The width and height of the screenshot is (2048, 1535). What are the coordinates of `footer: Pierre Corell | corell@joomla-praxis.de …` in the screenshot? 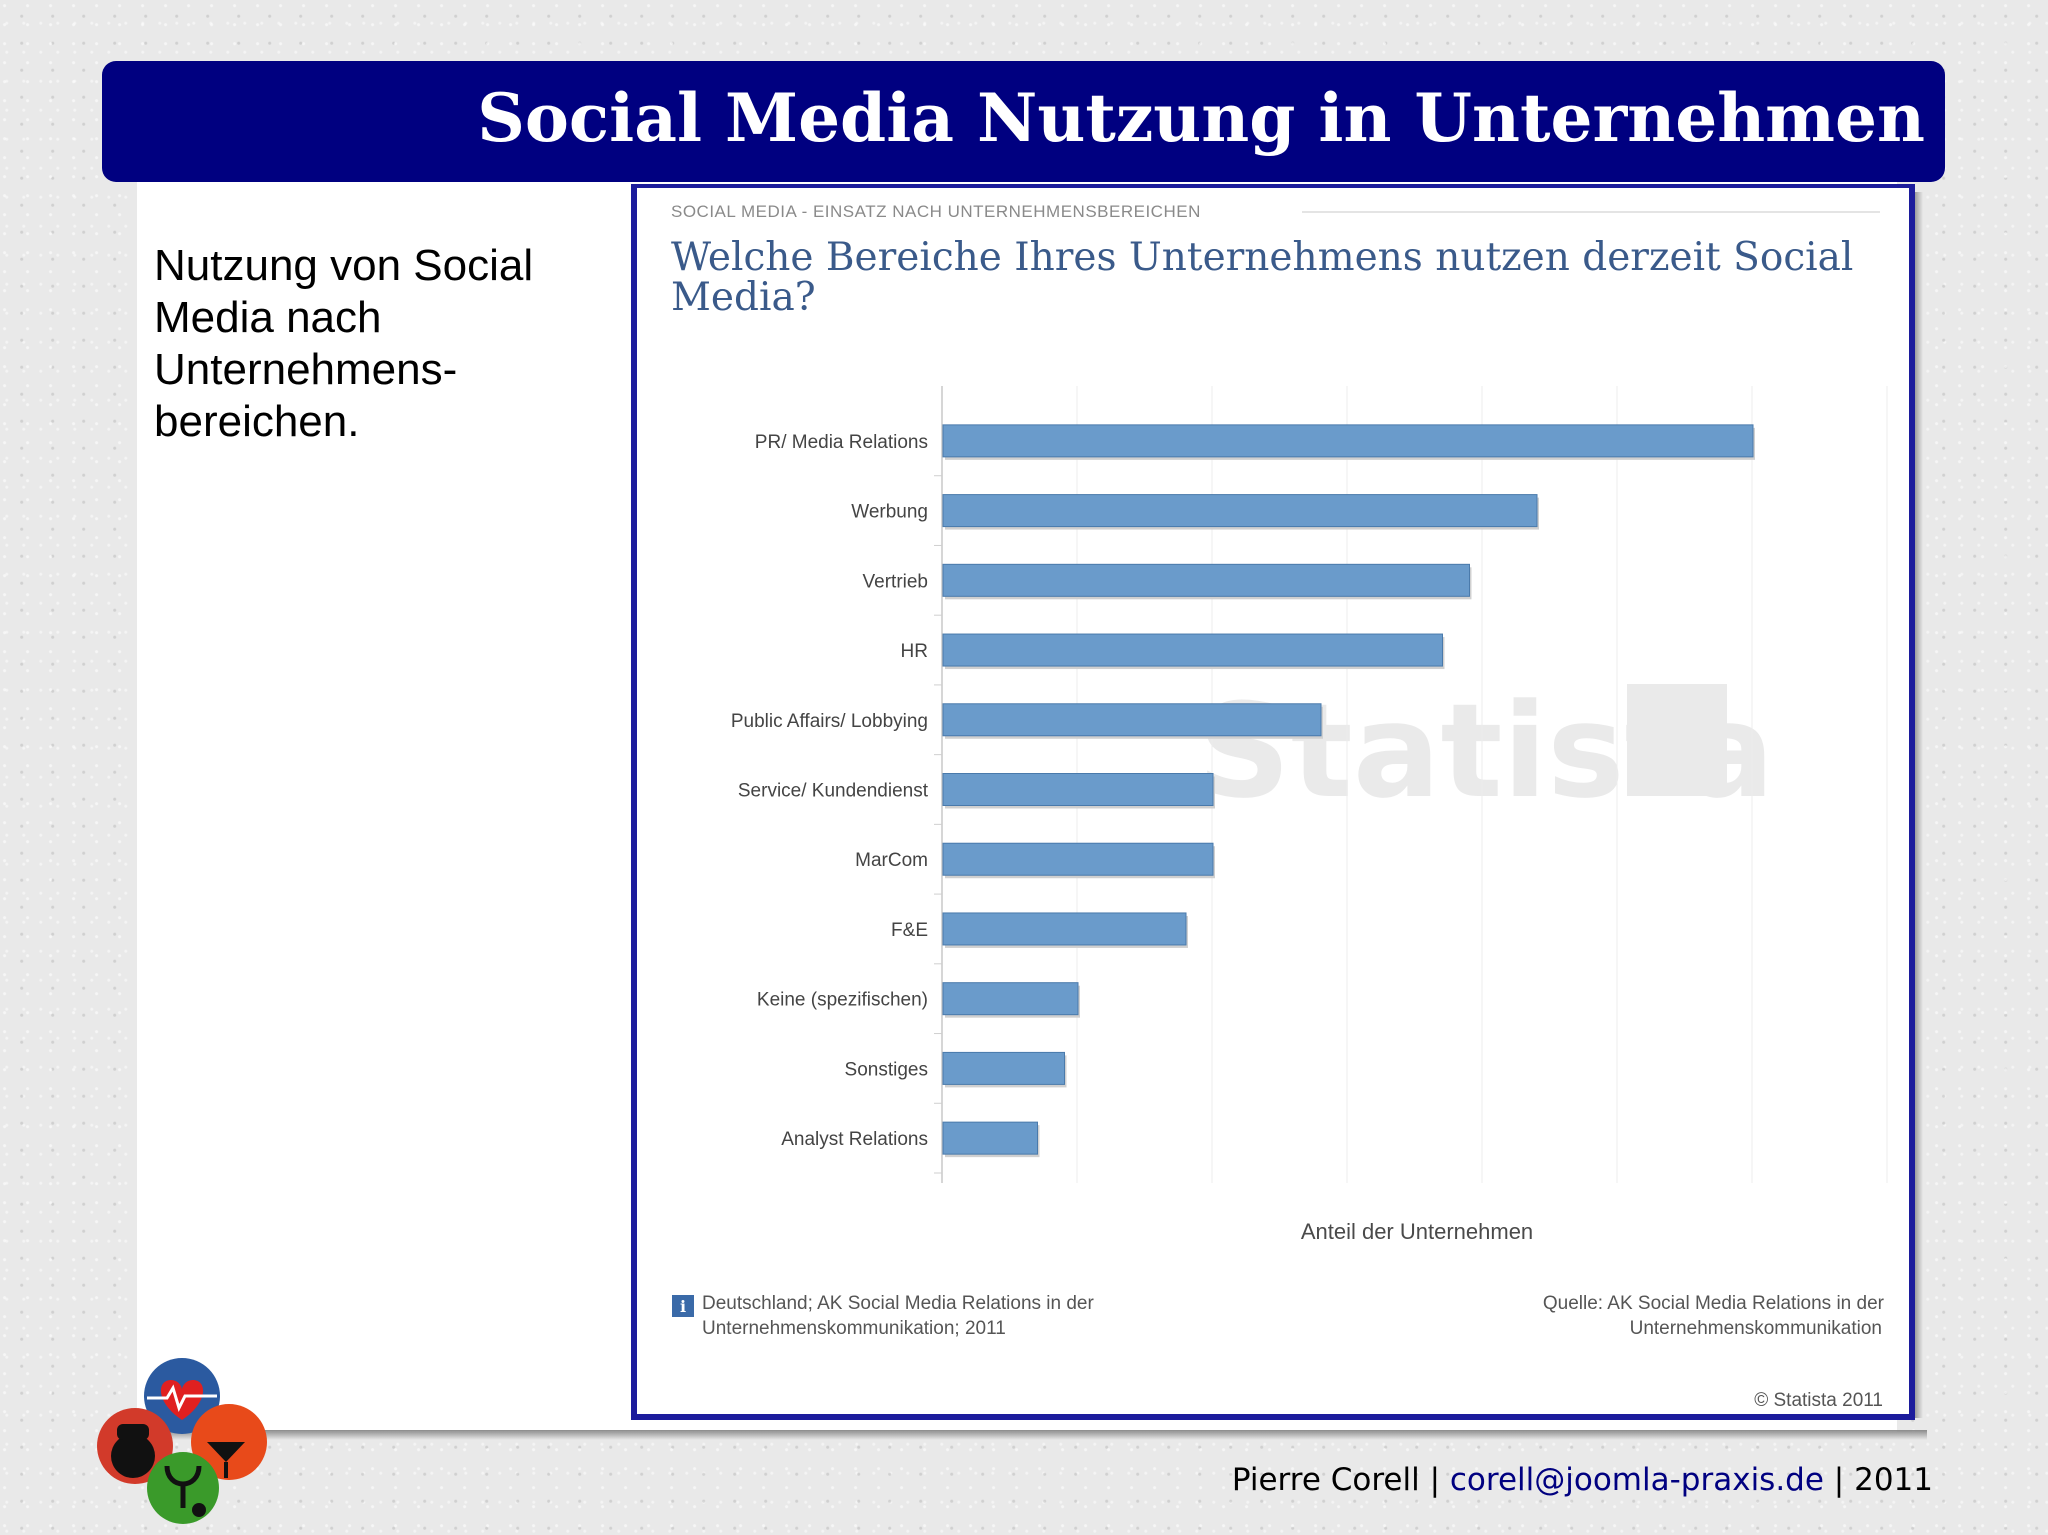 It's located at (1582, 1480).